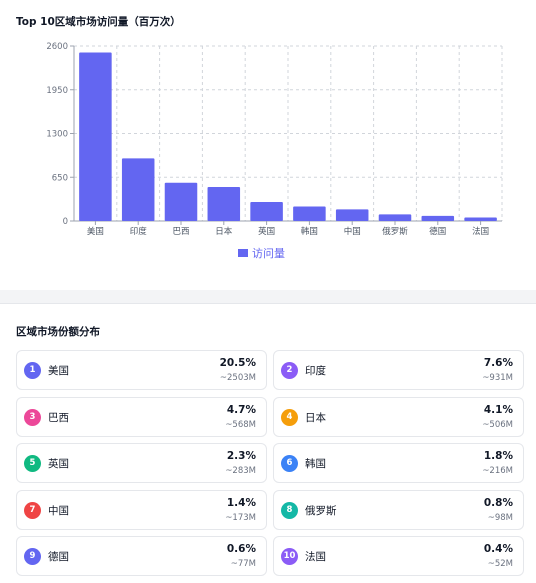 This screenshot has width=536, height=583. I want to click on rank-badge: 9, so click(32, 556).